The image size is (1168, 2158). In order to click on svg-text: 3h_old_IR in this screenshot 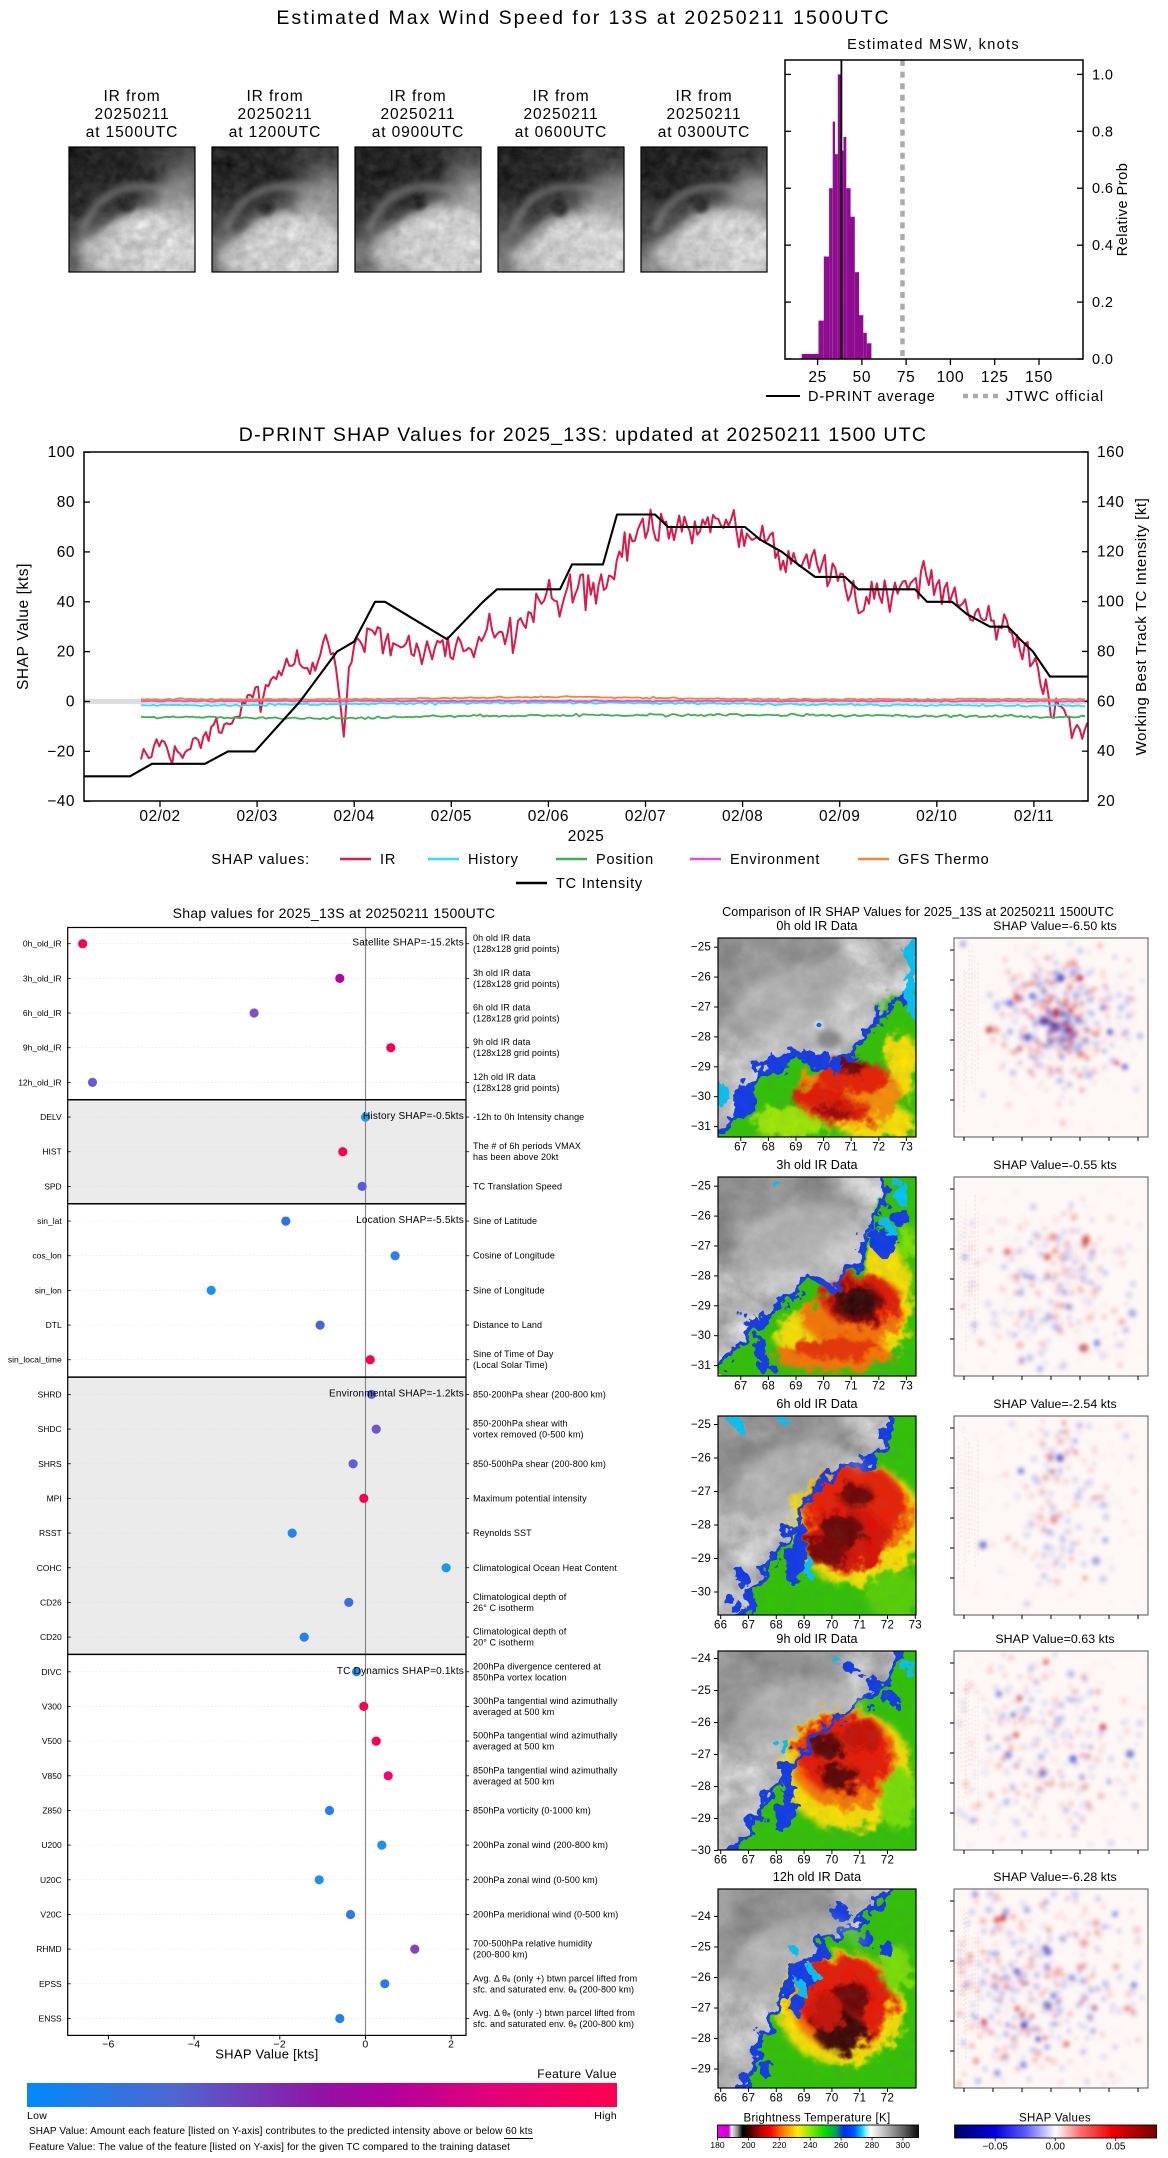, I will do `click(42, 978)`.